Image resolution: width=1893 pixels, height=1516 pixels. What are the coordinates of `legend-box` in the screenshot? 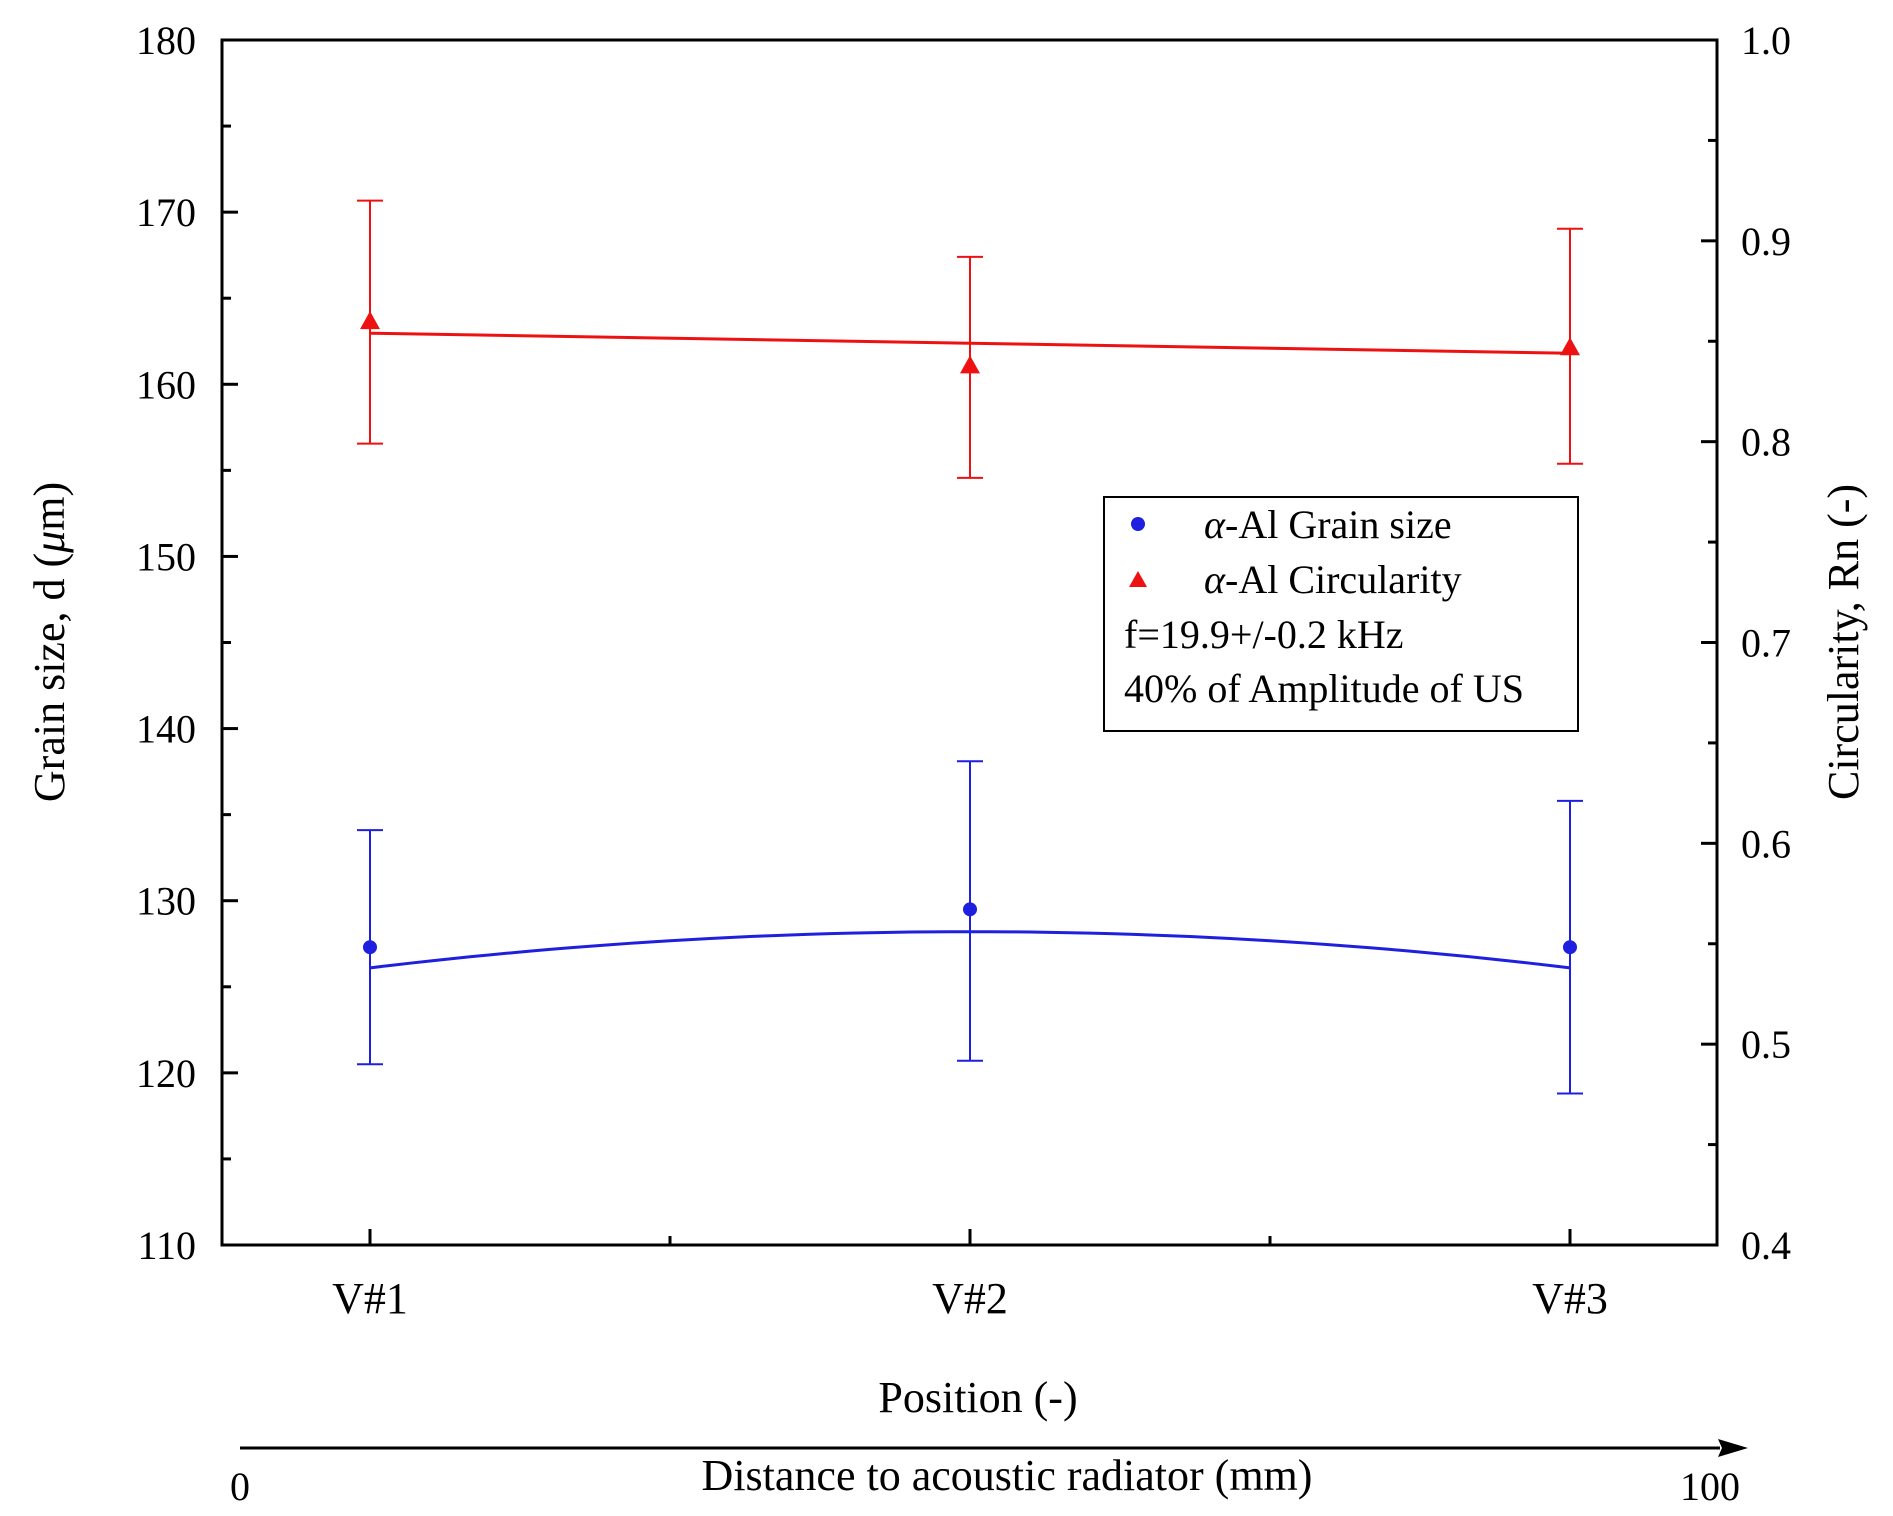 It's located at (1341, 614).